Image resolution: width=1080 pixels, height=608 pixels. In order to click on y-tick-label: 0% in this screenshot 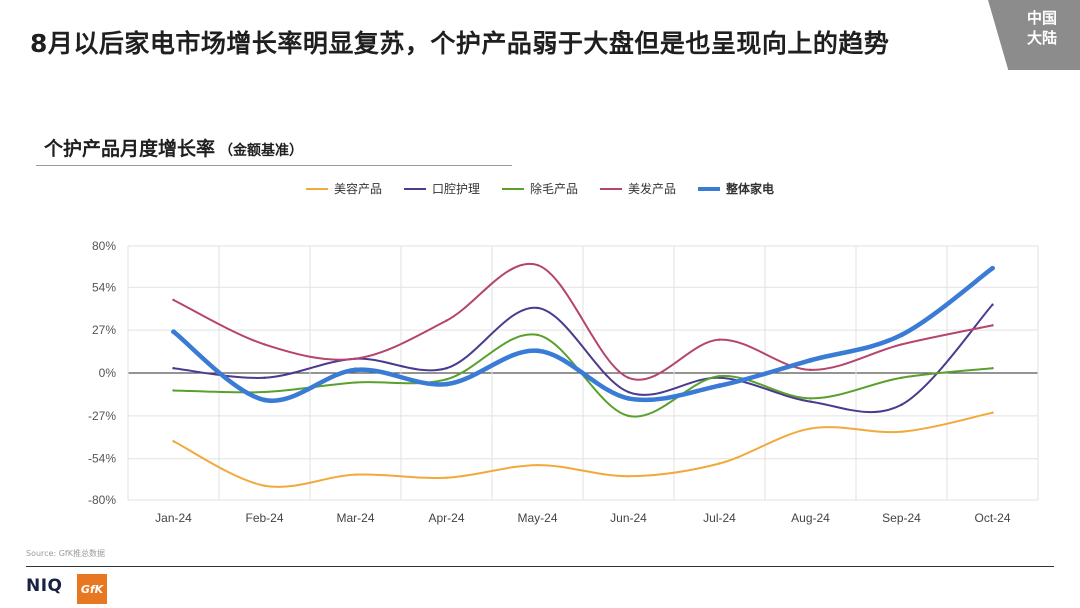, I will do `click(108, 373)`.